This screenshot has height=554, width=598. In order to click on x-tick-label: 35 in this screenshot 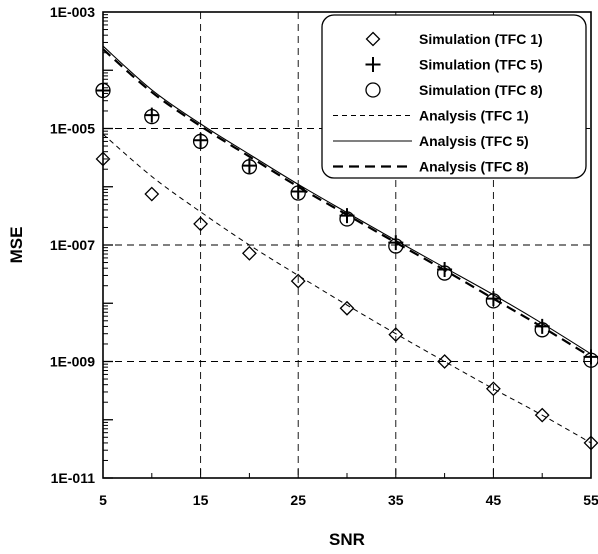, I will do `click(396, 500)`.